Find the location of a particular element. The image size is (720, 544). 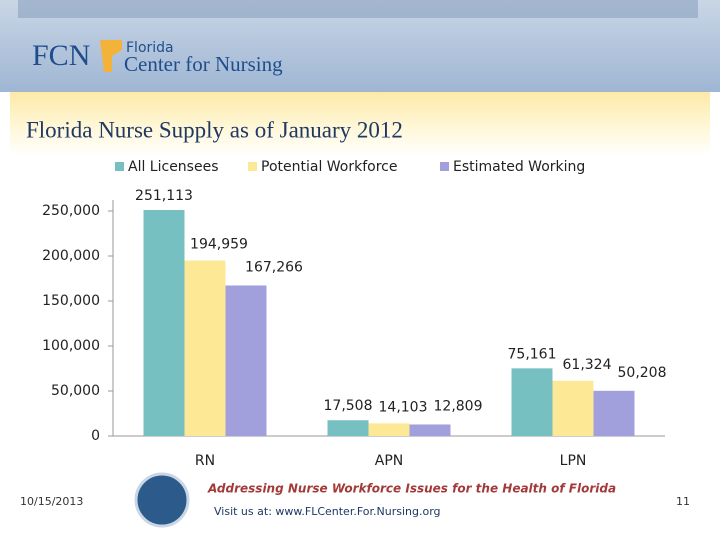

value-label: 12,809 is located at coordinates (458, 406).